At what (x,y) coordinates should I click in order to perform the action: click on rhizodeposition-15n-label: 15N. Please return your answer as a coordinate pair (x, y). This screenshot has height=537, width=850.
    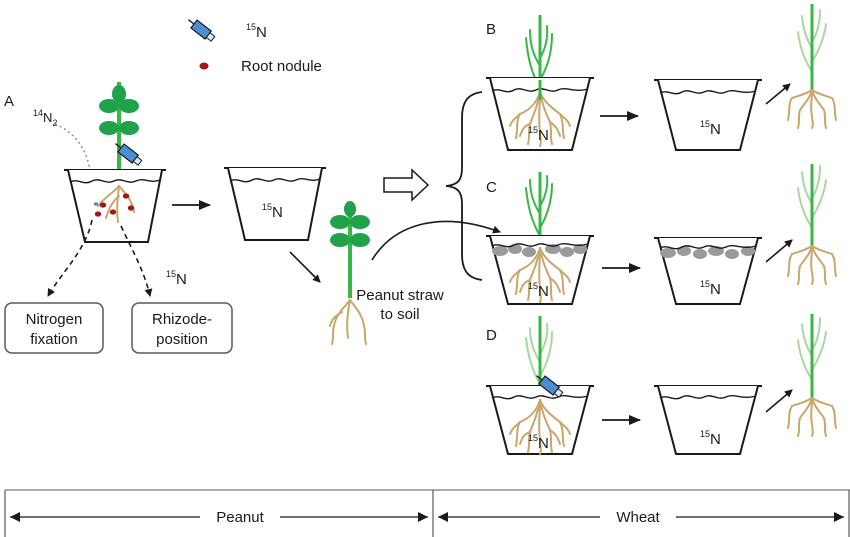
    Looking at the image, I should click on (176, 278).